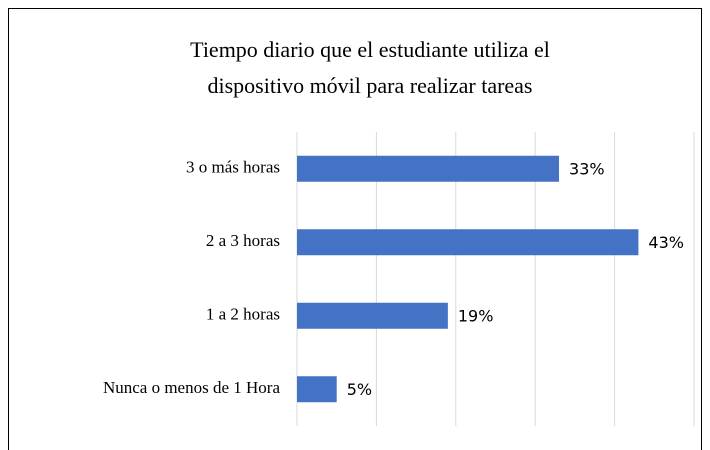 The width and height of the screenshot is (710, 450). I want to click on chart-title: dispositivo móvil para realizar tareas, so click(370, 85).